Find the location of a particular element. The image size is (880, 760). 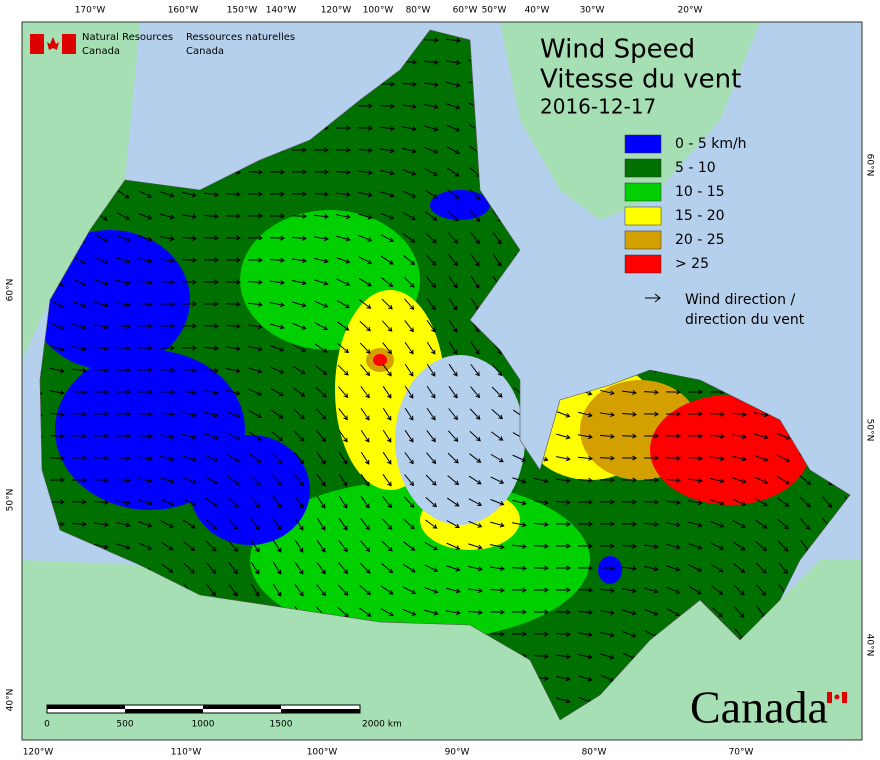

flag-bar is located at coordinates (69, 44).